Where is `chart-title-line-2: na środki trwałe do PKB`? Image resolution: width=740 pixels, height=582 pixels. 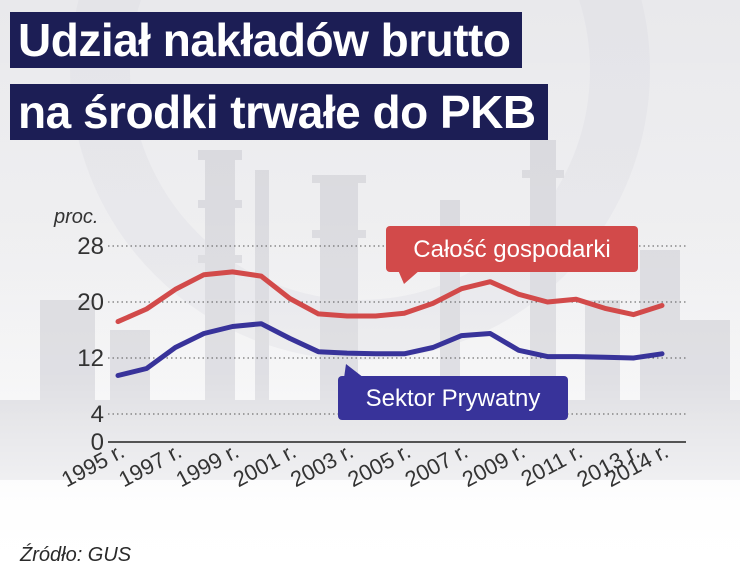
chart-title-line-2: na środki trwałe do PKB is located at coordinates (279, 112).